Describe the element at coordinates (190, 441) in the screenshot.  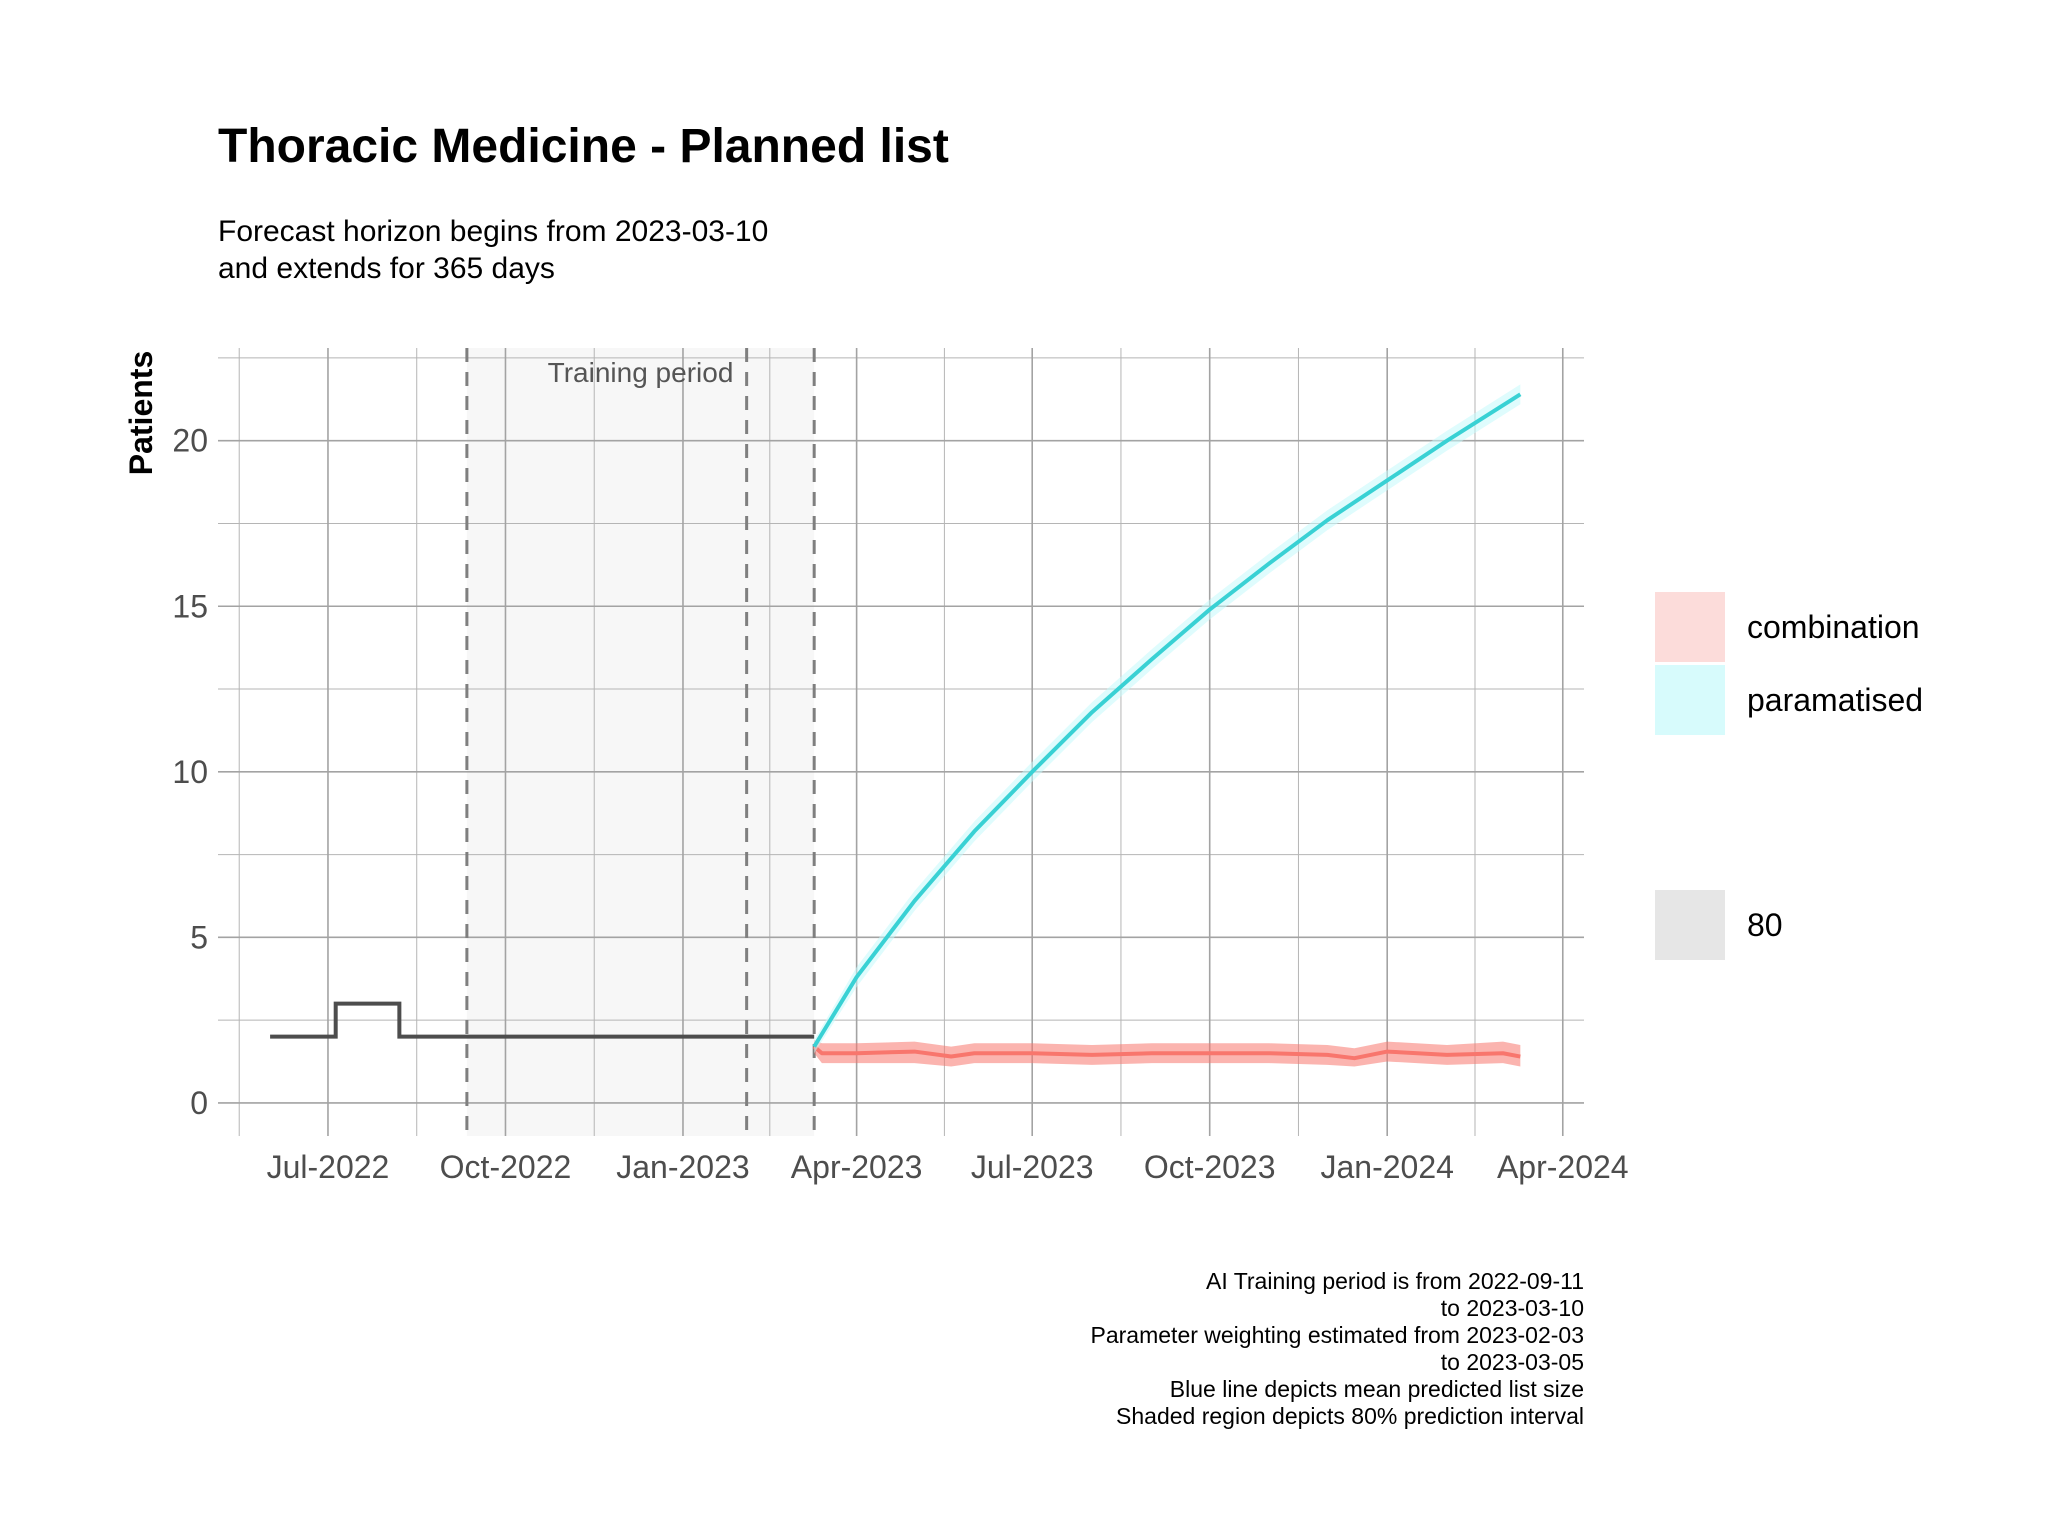
I see `y-tick-label: 20` at that location.